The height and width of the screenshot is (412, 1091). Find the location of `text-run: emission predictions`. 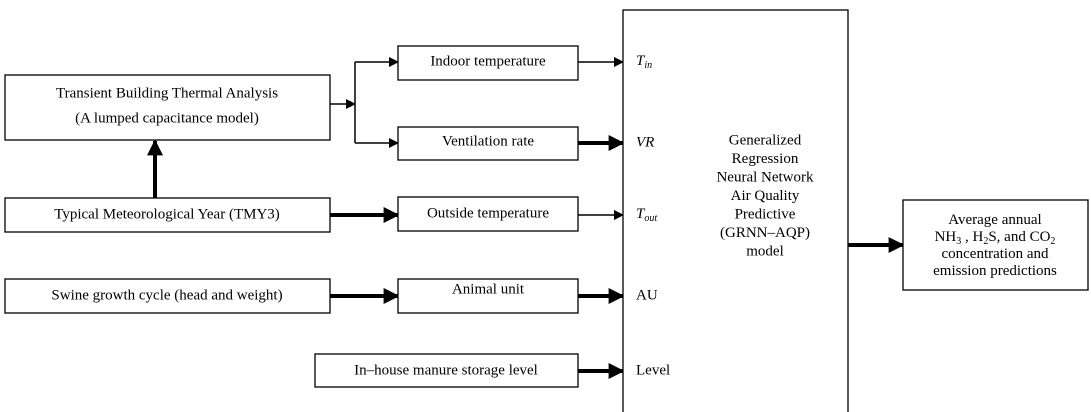

text-run: emission predictions is located at coordinates (995, 271).